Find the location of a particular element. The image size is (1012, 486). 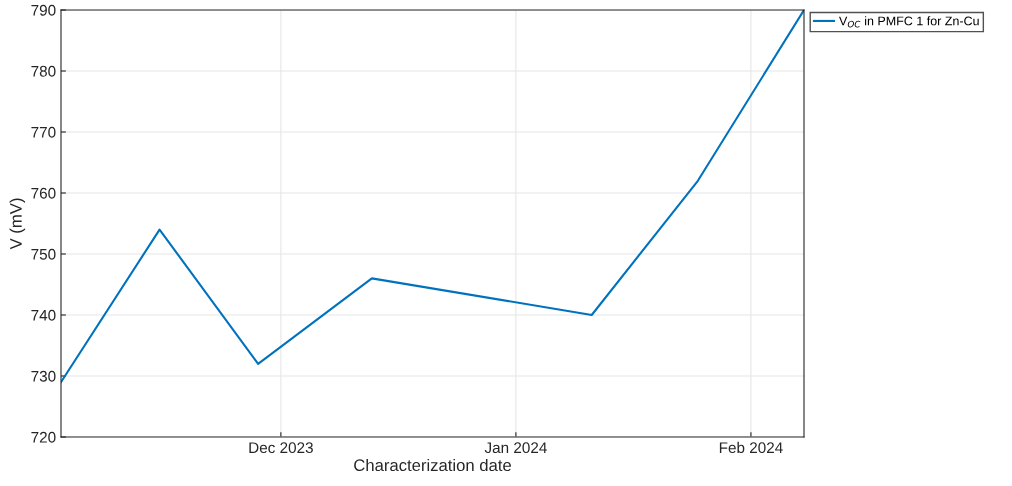

y-tick-label: 760 is located at coordinates (43, 193).